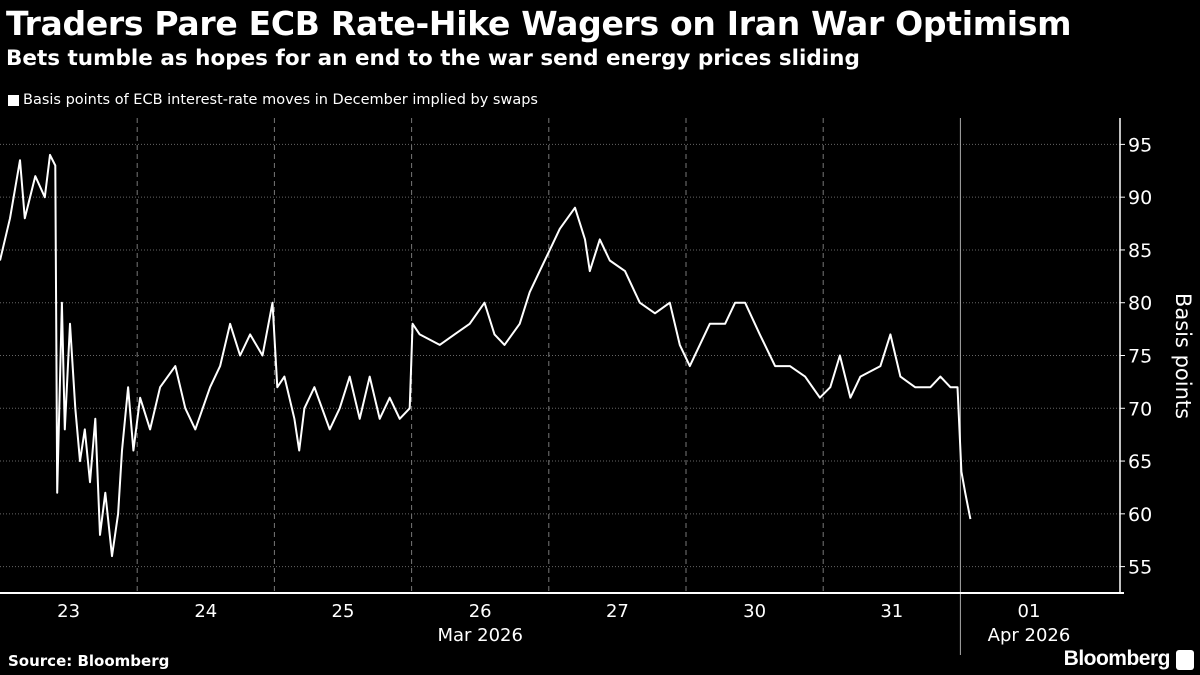 Image resolution: width=1200 pixels, height=675 pixels. I want to click on month-label: Mar 2026, so click(480, 635).